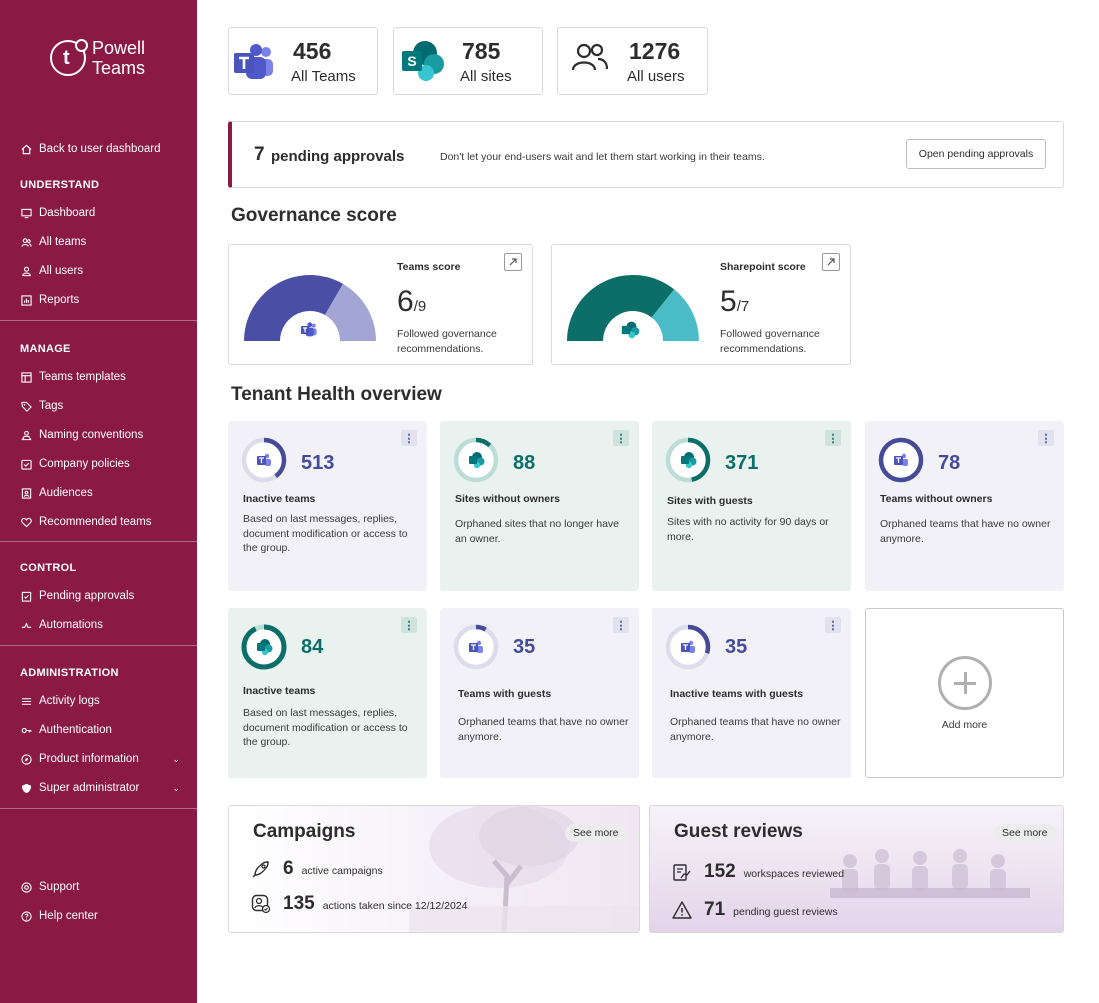 The height and width of the screenshot is (1003, 1099). What do you see at coordinates (45, 349) in the screenshot?
I see `section-manage: MANAGE` at bounding box center [45, 349].